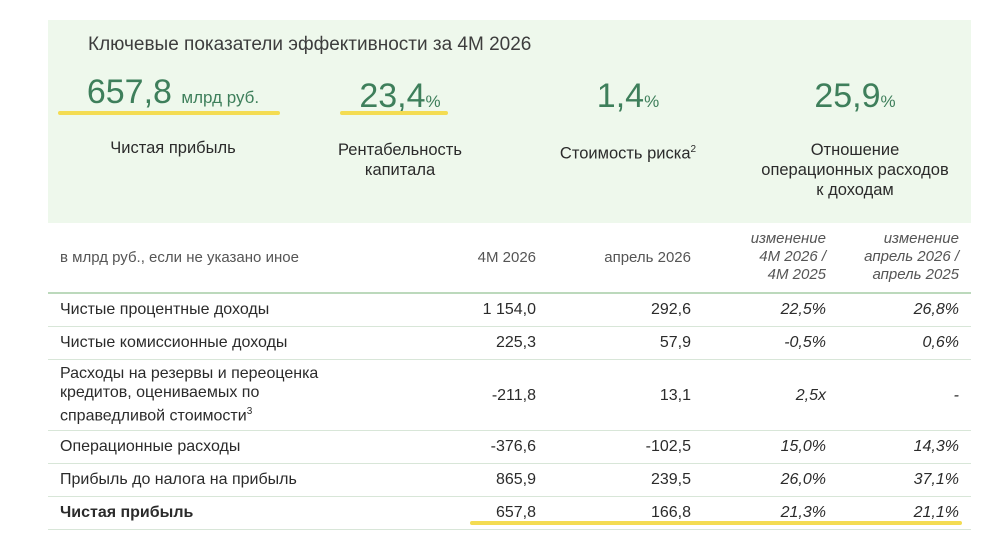  What do you see at coordinates (904, 447) in the screenshot?
I see `cell-change-april: 14,3%` at bounding box center [904, 447].